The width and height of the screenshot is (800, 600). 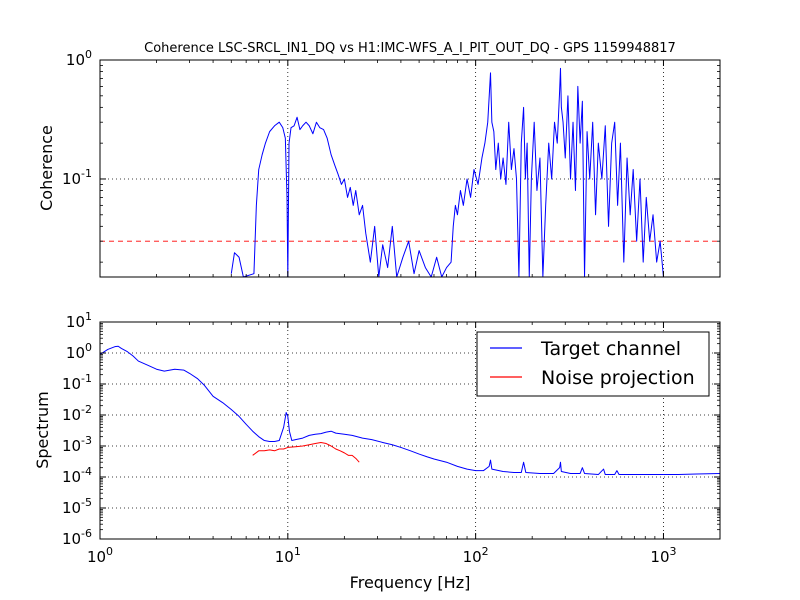 I want to click on coherence-y-tick-label: 10⁰, so click(x=79, y=58).